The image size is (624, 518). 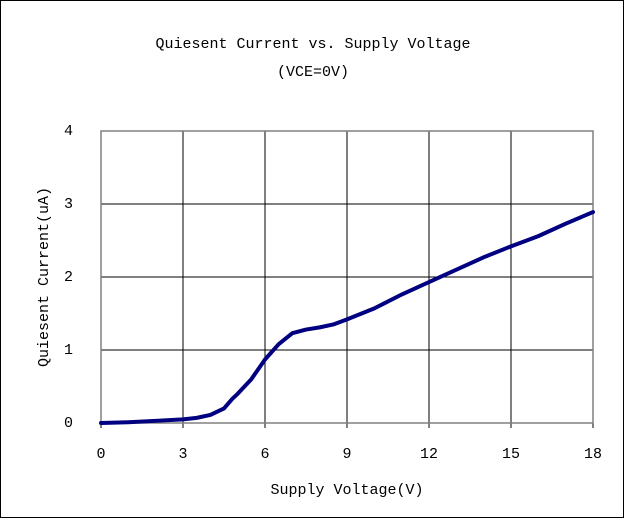 What do you see at coordinates (346, 454) in the screenshot?
I see `x-tick-label: 9` at bounding box center [346, 454].